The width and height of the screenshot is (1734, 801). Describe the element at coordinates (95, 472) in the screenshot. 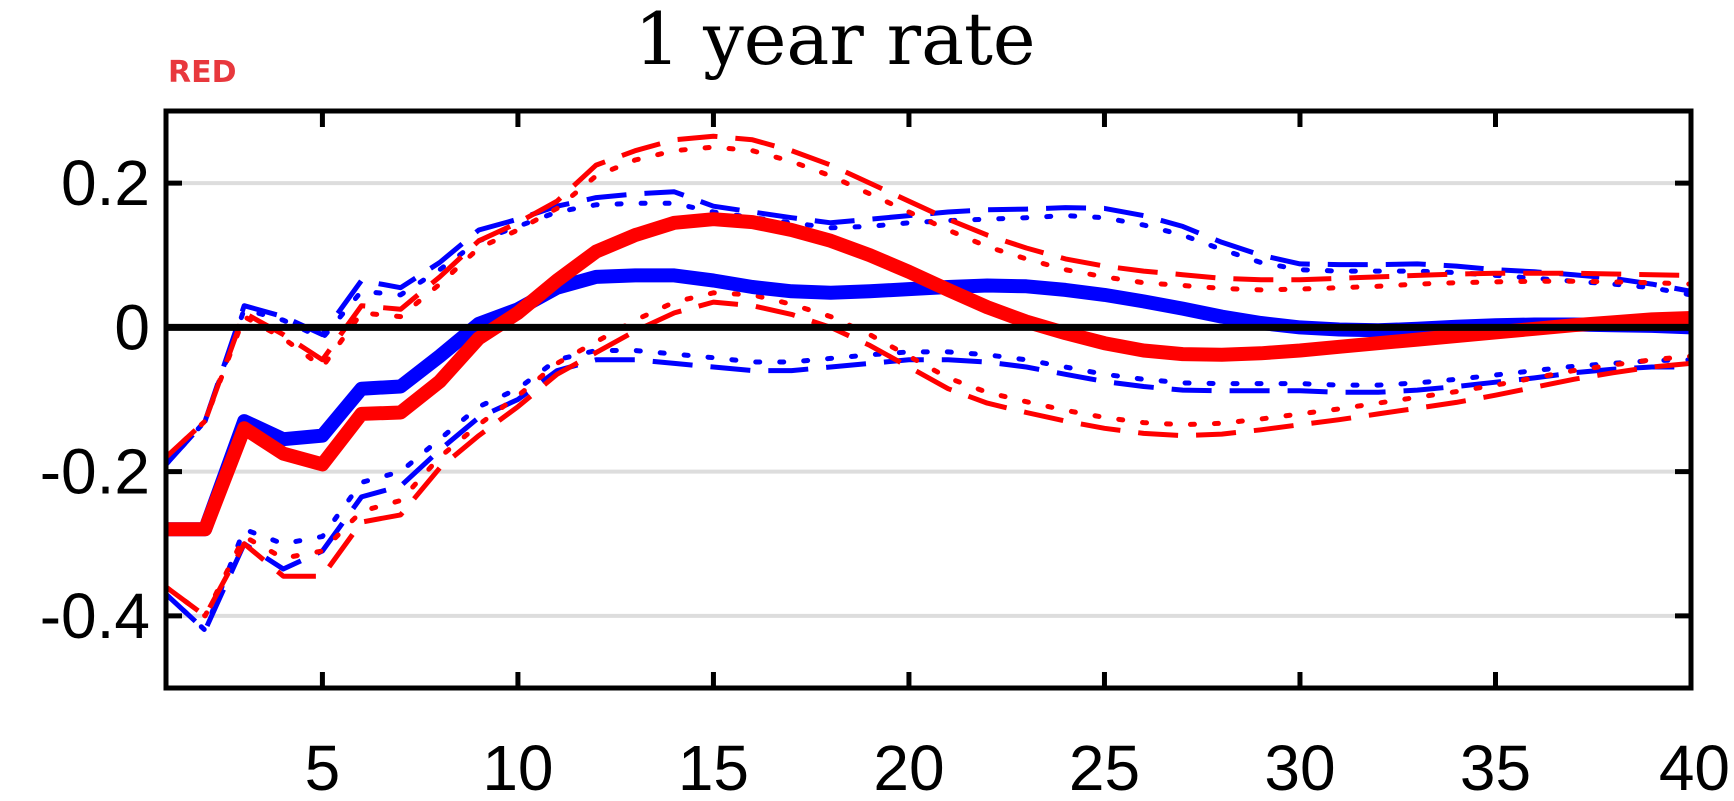

I see `y-tick-label: -0.2` at that location.